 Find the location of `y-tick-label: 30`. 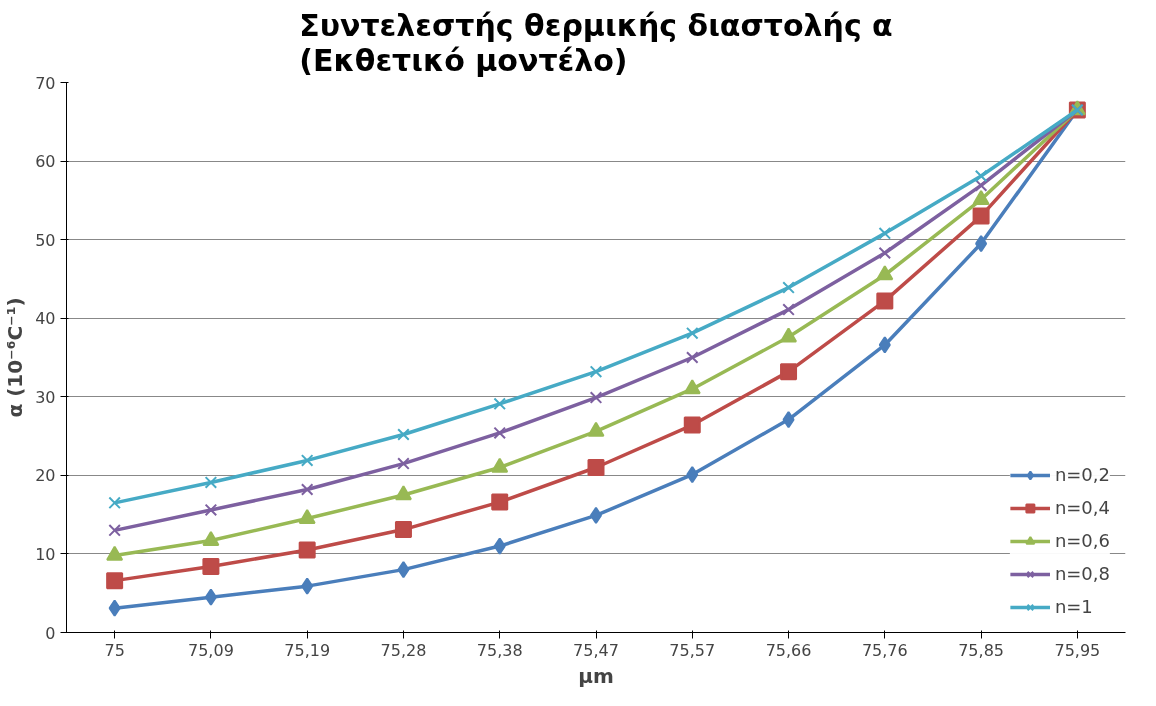

y-tick-label: 30 is located at coordinates (45, 397).